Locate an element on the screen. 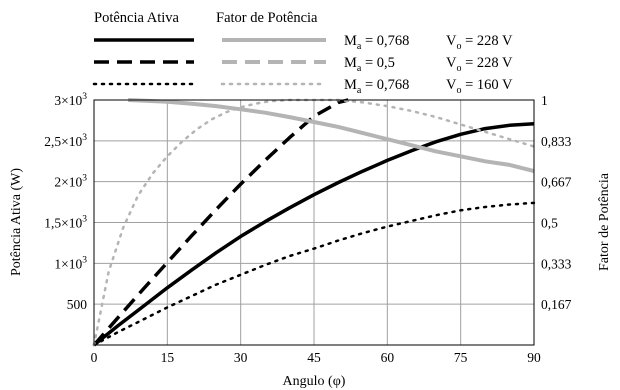  y-left-tick-label: 1,5×10³ is located at coordinates (65, 223).